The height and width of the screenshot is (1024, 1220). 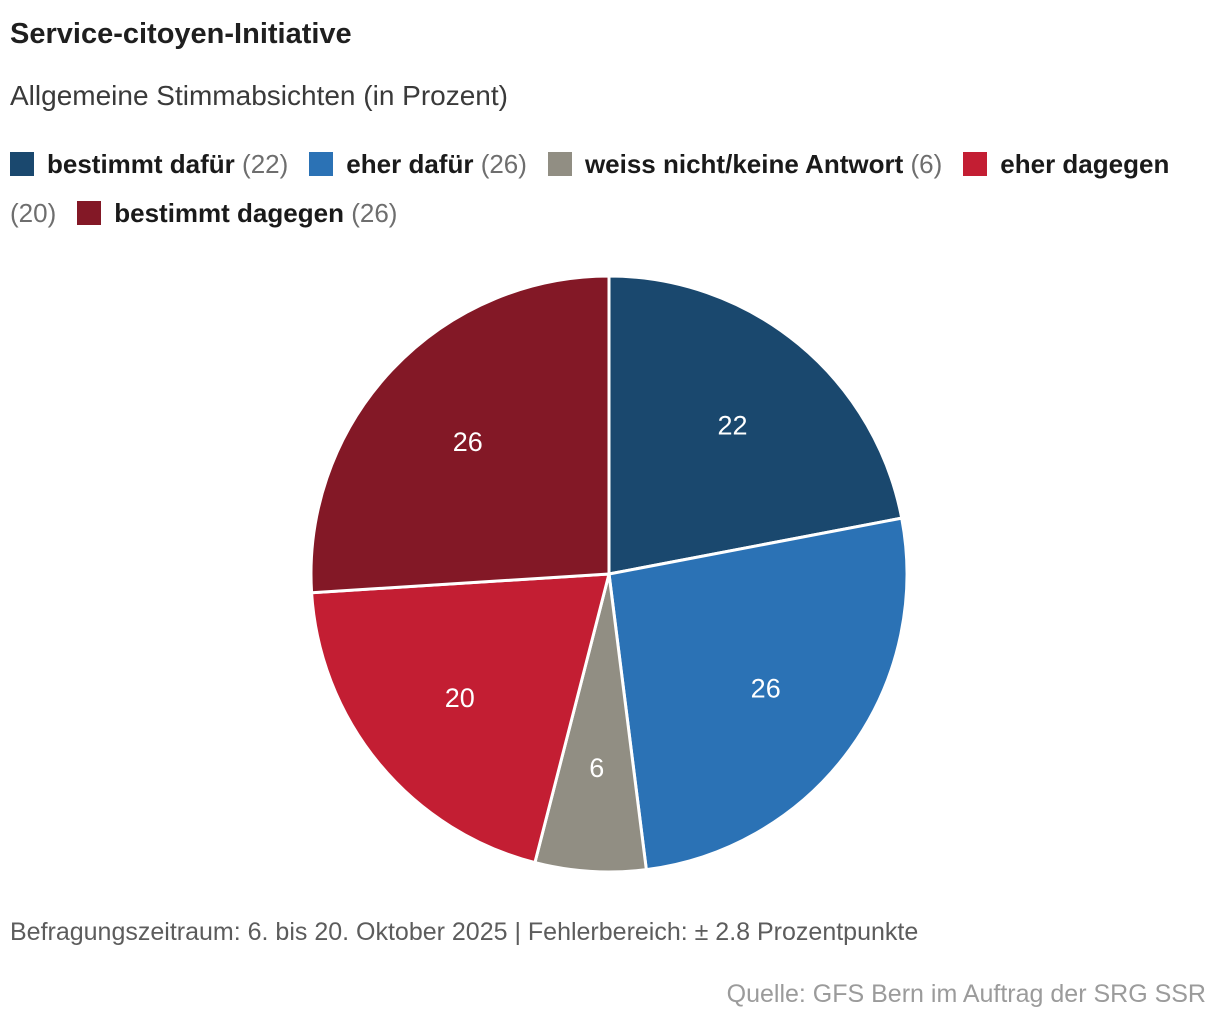 What do you see at coordinates (926, 164) in the screenshot?
I see `legend-value: (6)` at bounding box center [926, 164].